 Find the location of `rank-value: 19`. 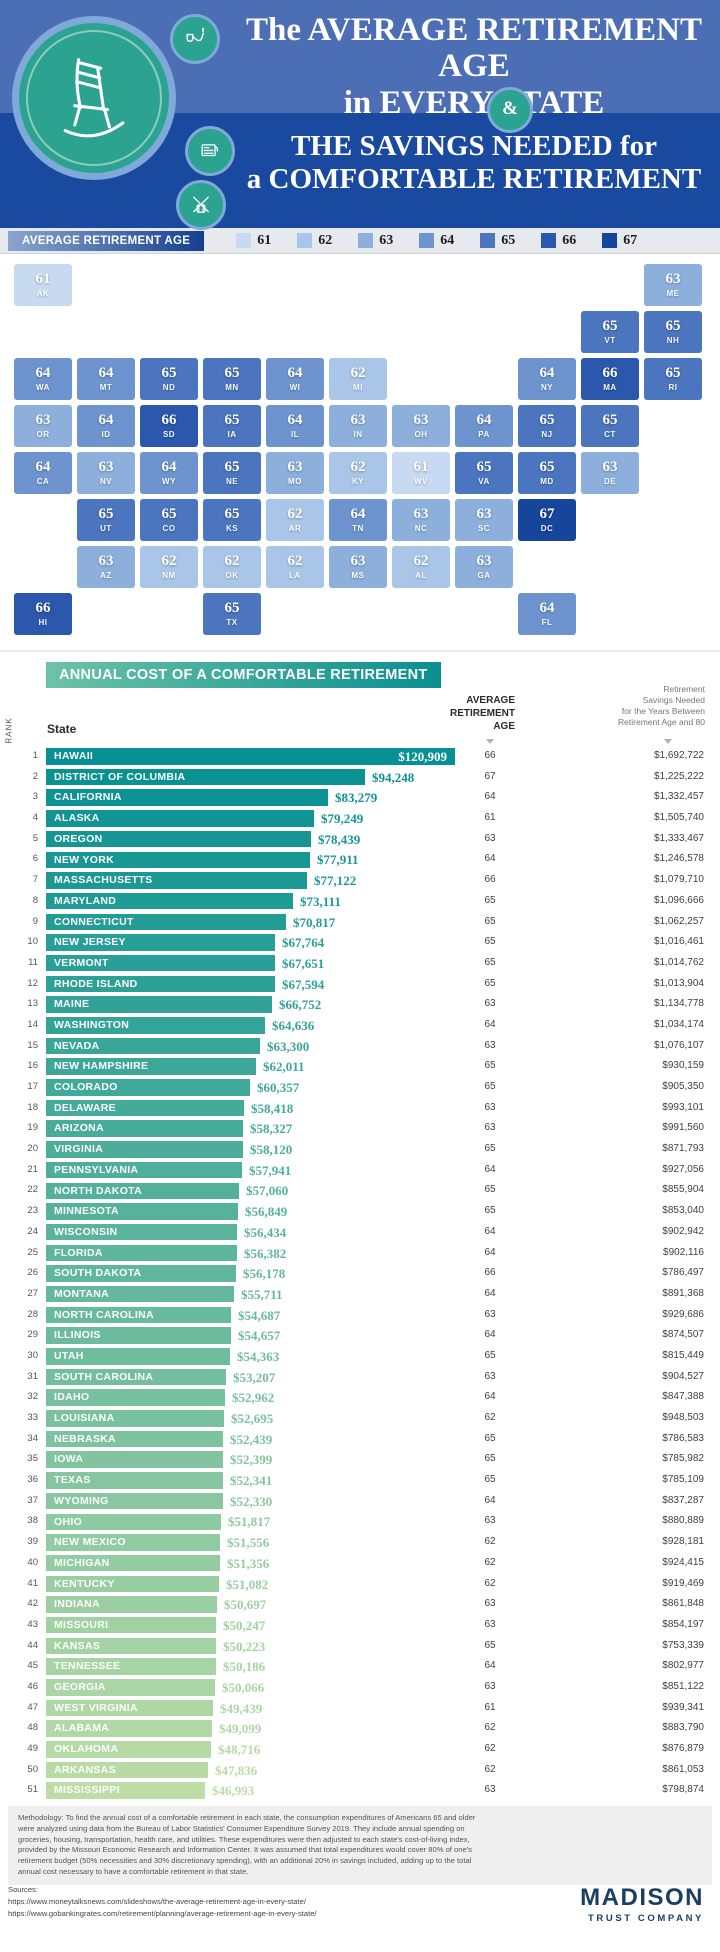

rank-value: 19 is located at coordinates (32, 1128).